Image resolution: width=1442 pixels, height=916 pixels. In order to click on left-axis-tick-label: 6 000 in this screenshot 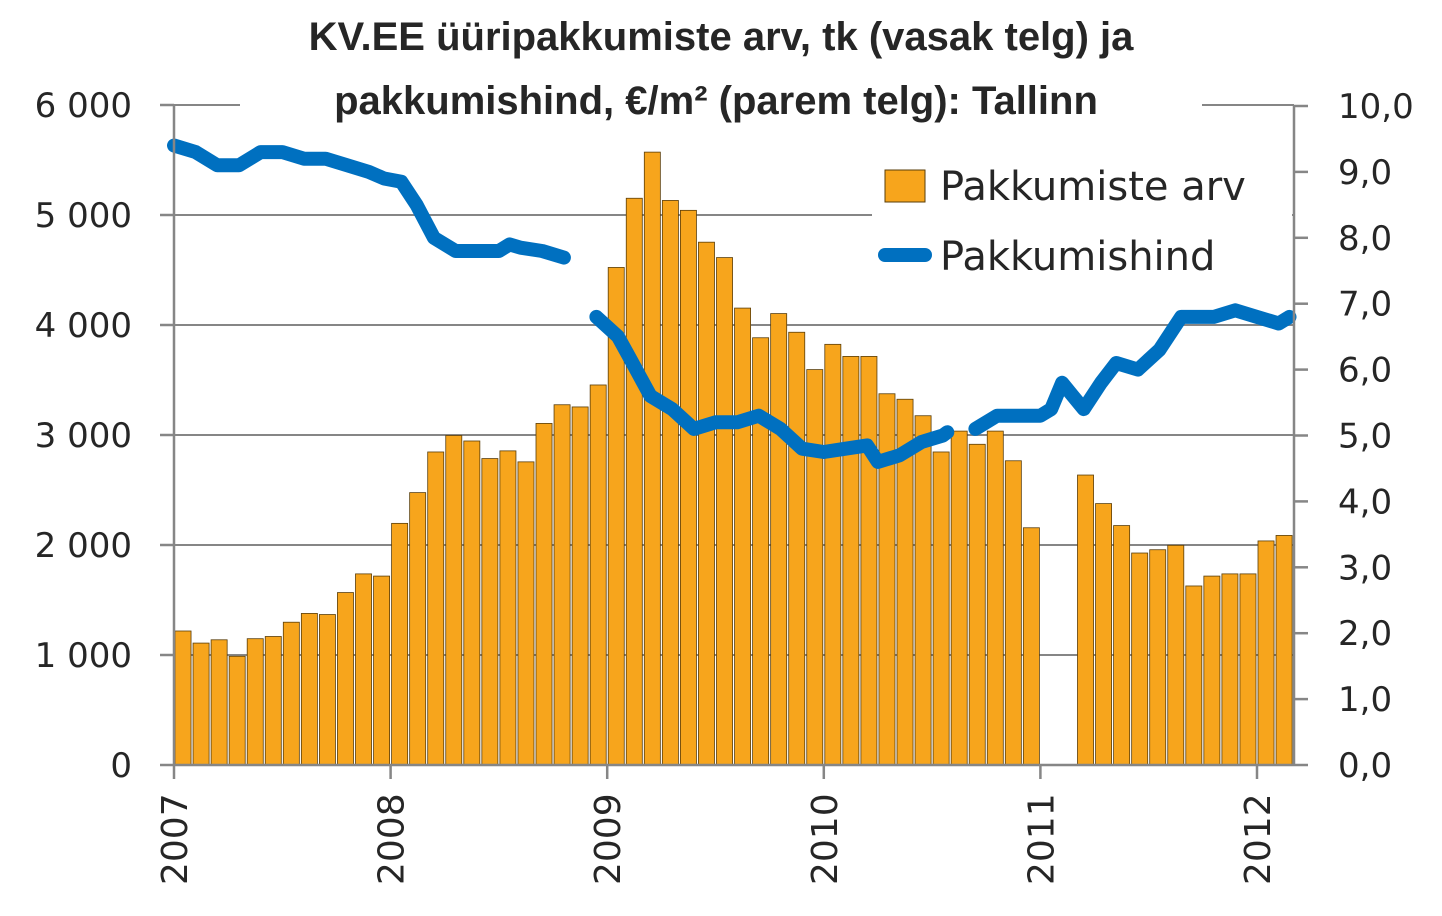, I will do `click(83, 106)`.